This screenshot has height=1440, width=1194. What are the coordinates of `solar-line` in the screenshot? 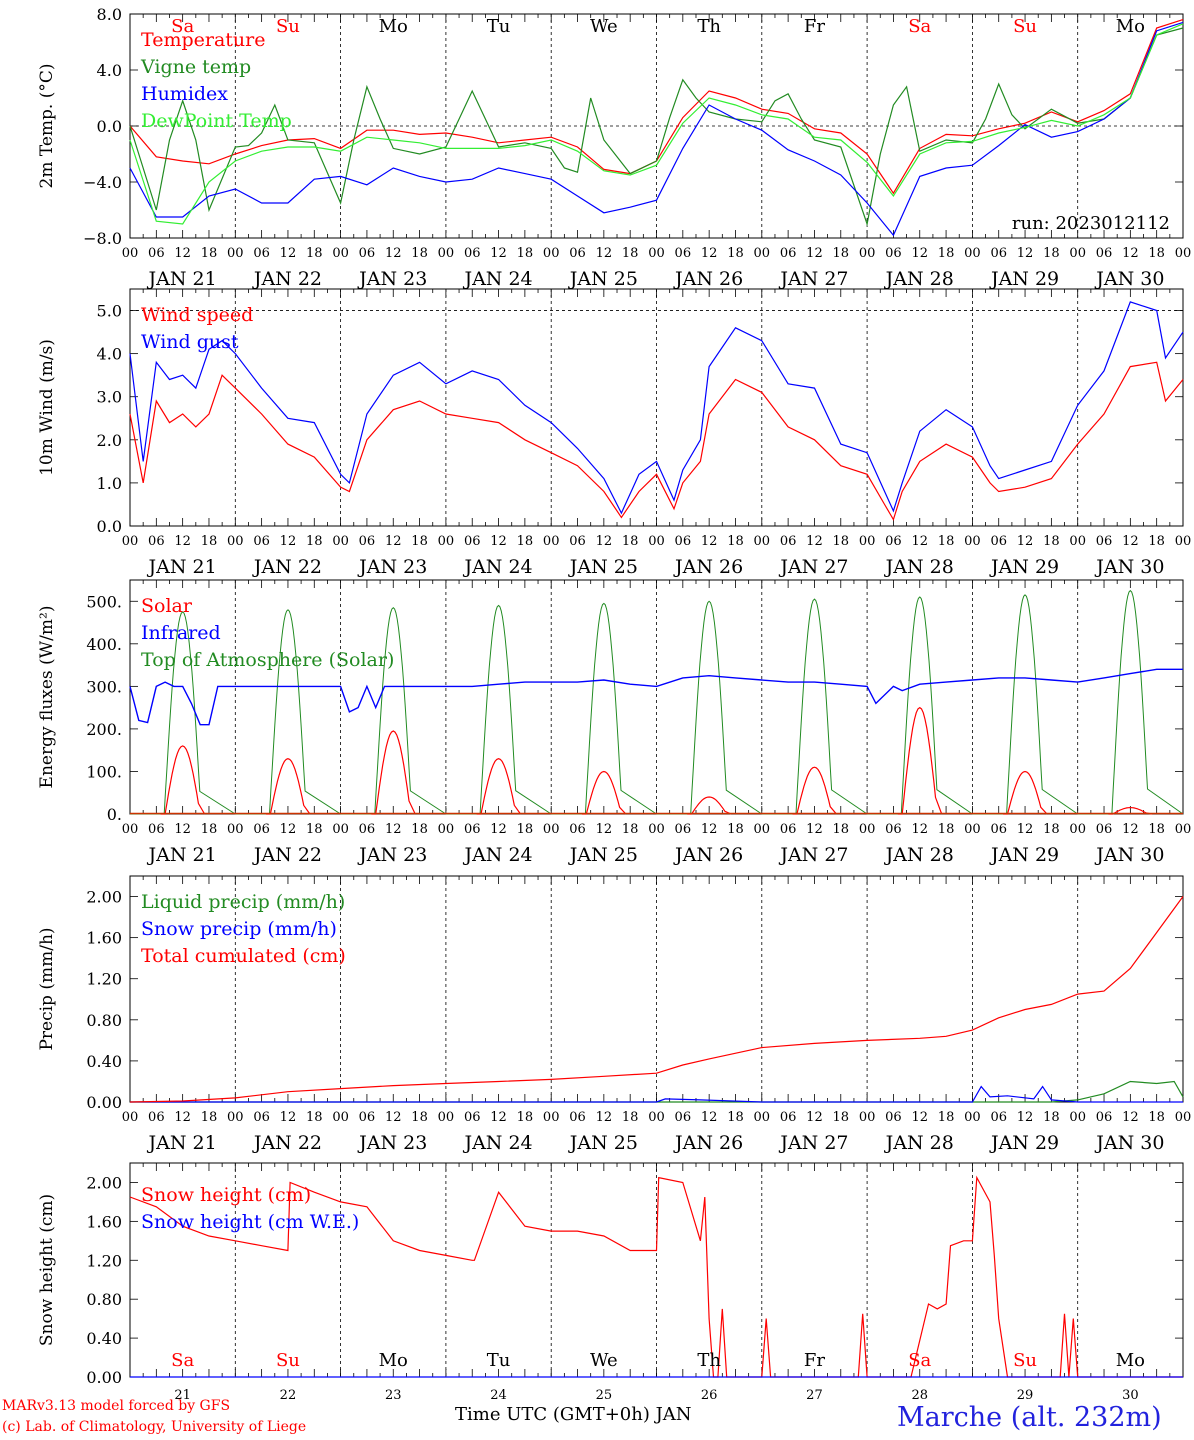 It's located at (393, 772).